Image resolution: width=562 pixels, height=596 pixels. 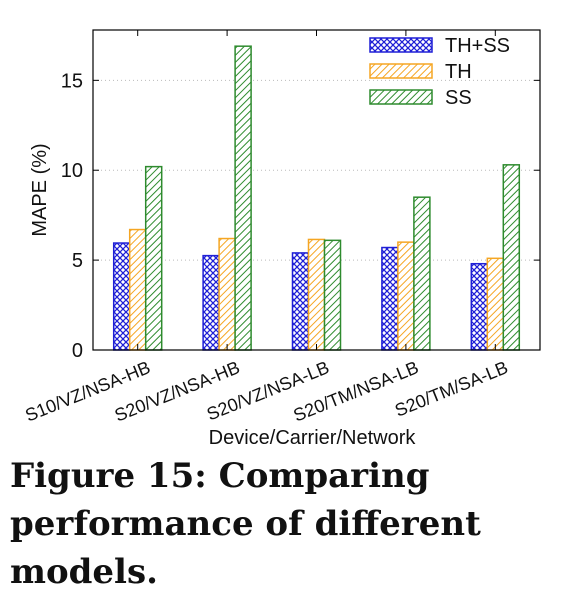 I want to click on legend-label: TH+SS, so click(x=477, y=46).